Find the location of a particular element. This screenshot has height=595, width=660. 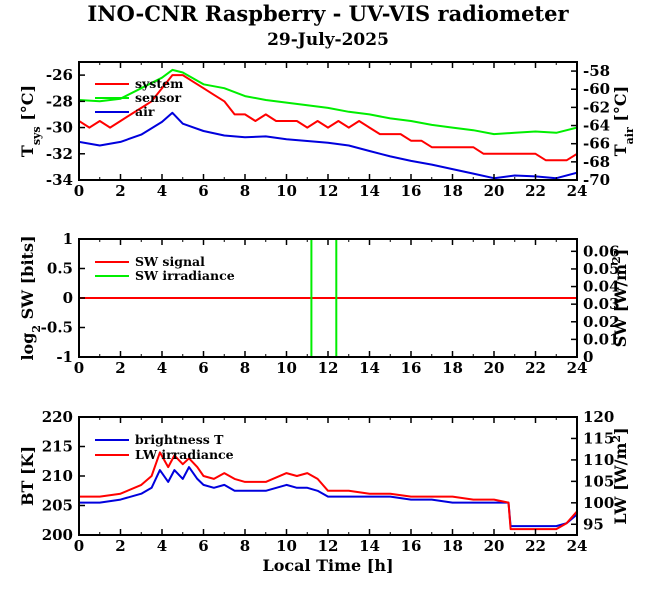

y2-tick-label: 0.02 is located at coordinates (601, 322).